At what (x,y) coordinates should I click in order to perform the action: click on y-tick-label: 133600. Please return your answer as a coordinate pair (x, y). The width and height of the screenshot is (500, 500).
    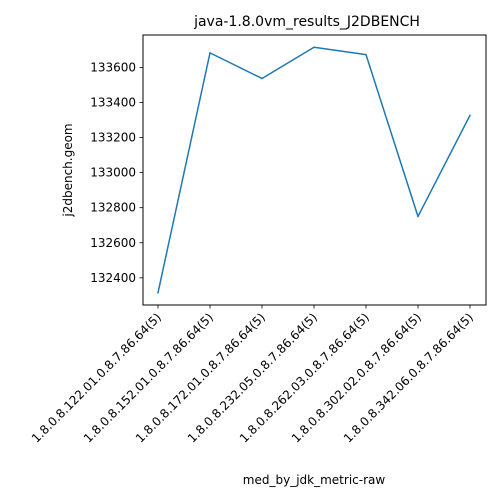
    Looking at the image, I should click on (113, 67).